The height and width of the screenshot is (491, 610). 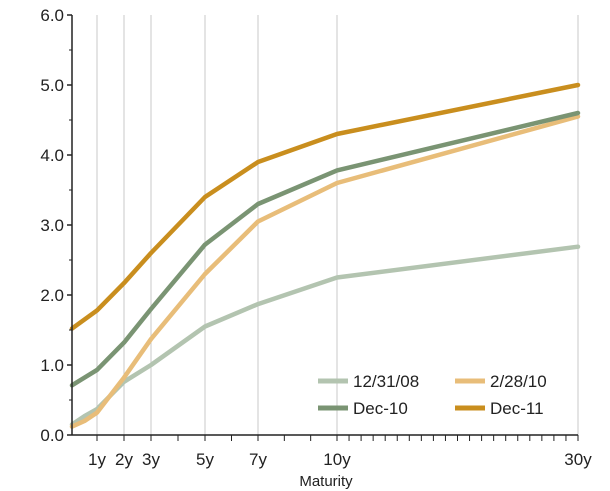 I want to click on x-tick-label-7y: 7y, so click(x=258, y=459).